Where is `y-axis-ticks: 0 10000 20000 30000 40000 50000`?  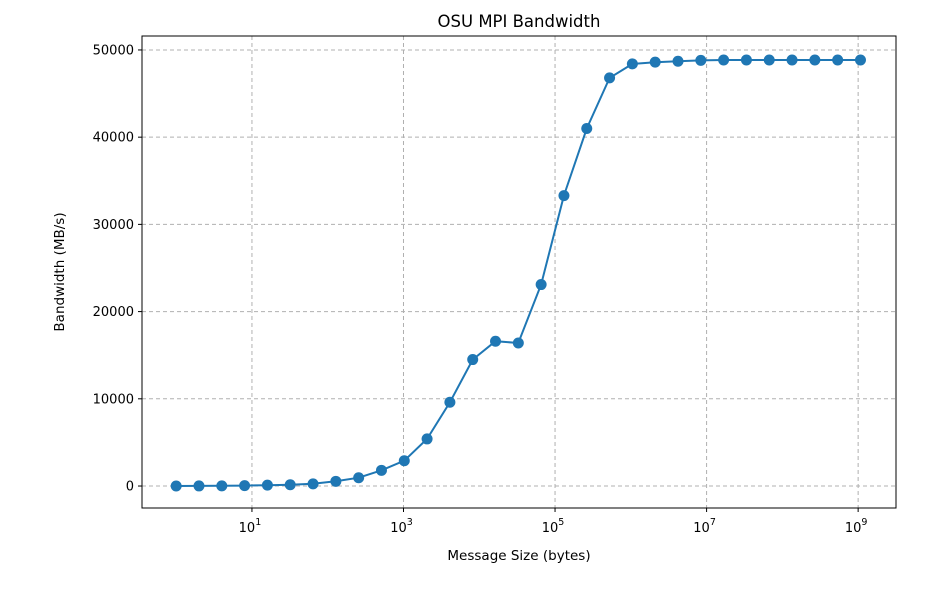
y-axis-ticks: 0 10000 20000 30000 40000 50000 is located at coordinates (117, 269).